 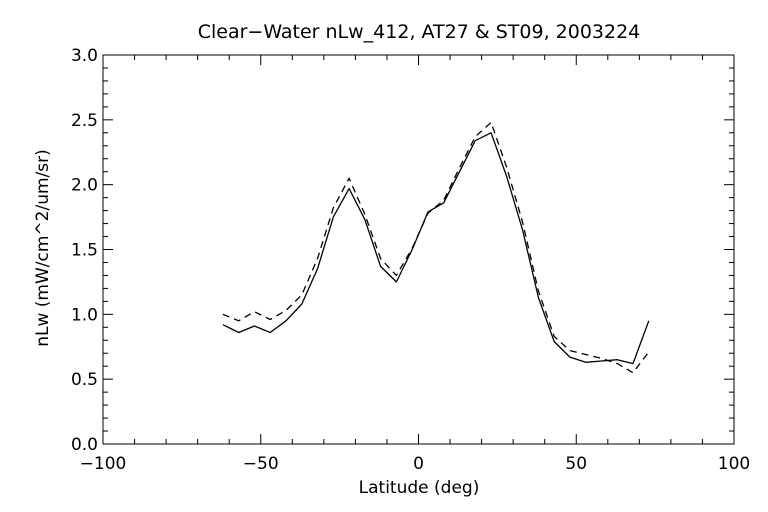 I want to click on y-tick-label: 0.5, so click(x=84, y=380).